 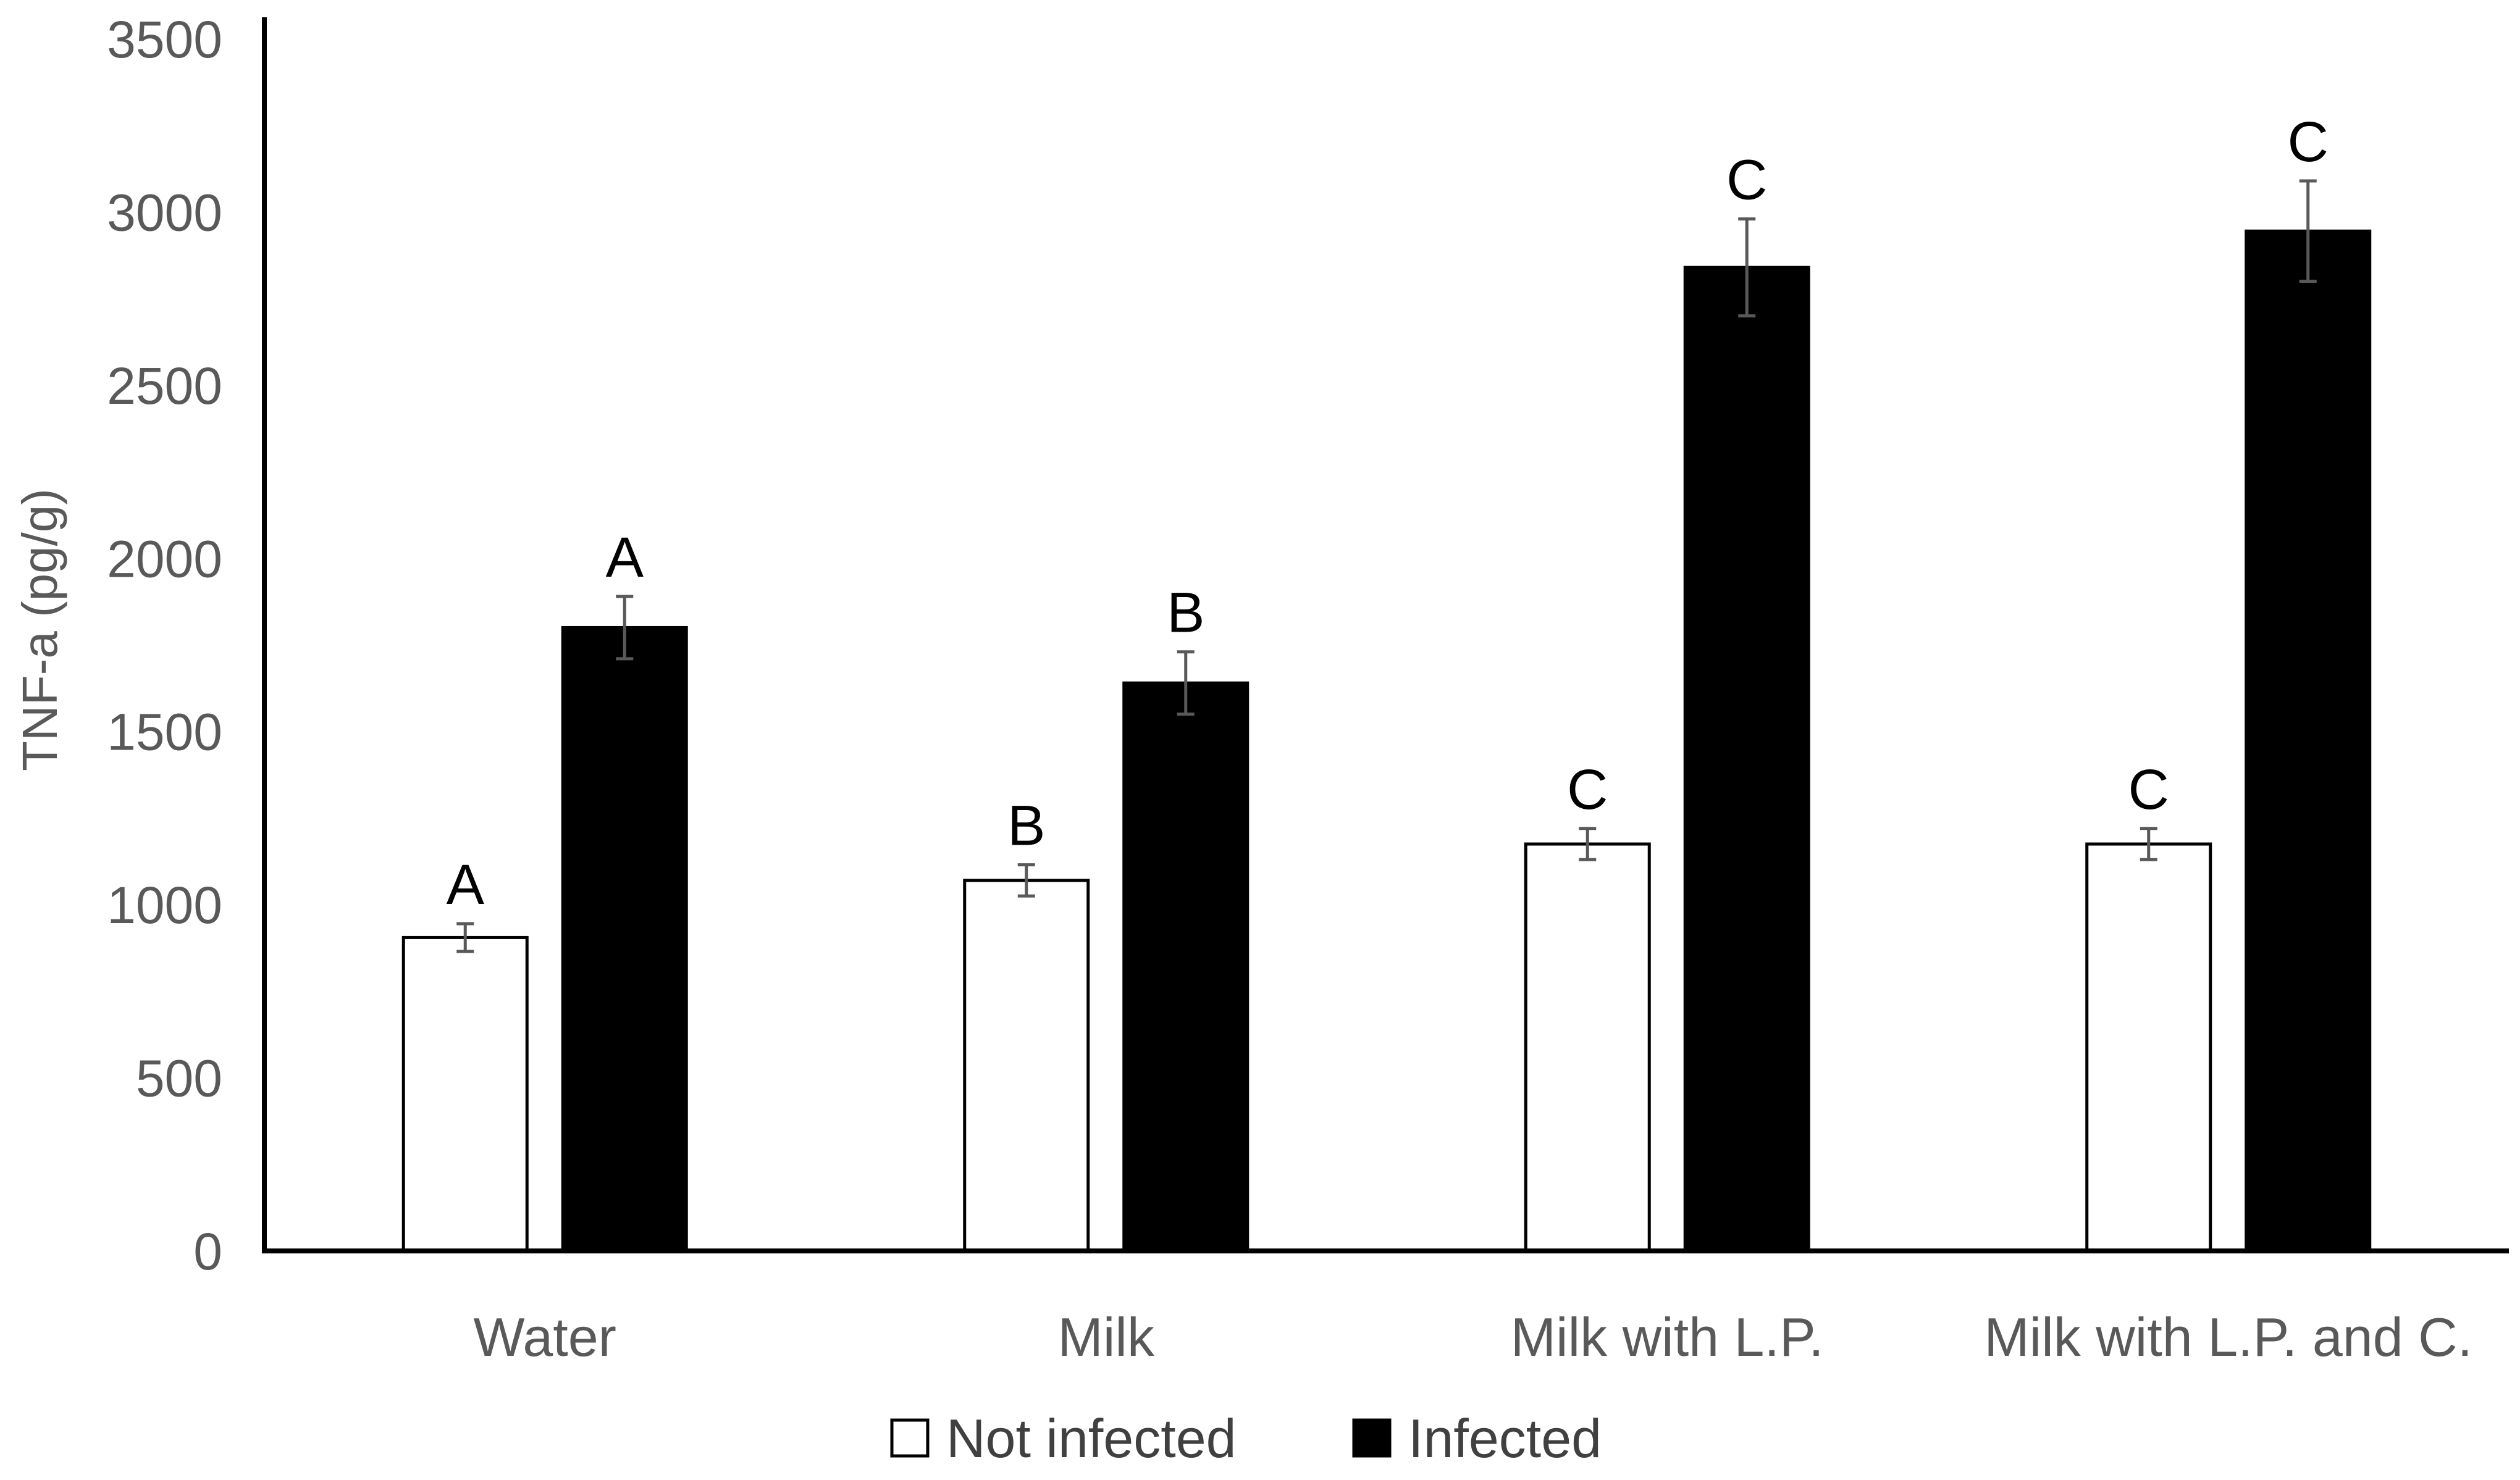 I want to click on y-tick-label: 500, so click(x=179, y=1079).